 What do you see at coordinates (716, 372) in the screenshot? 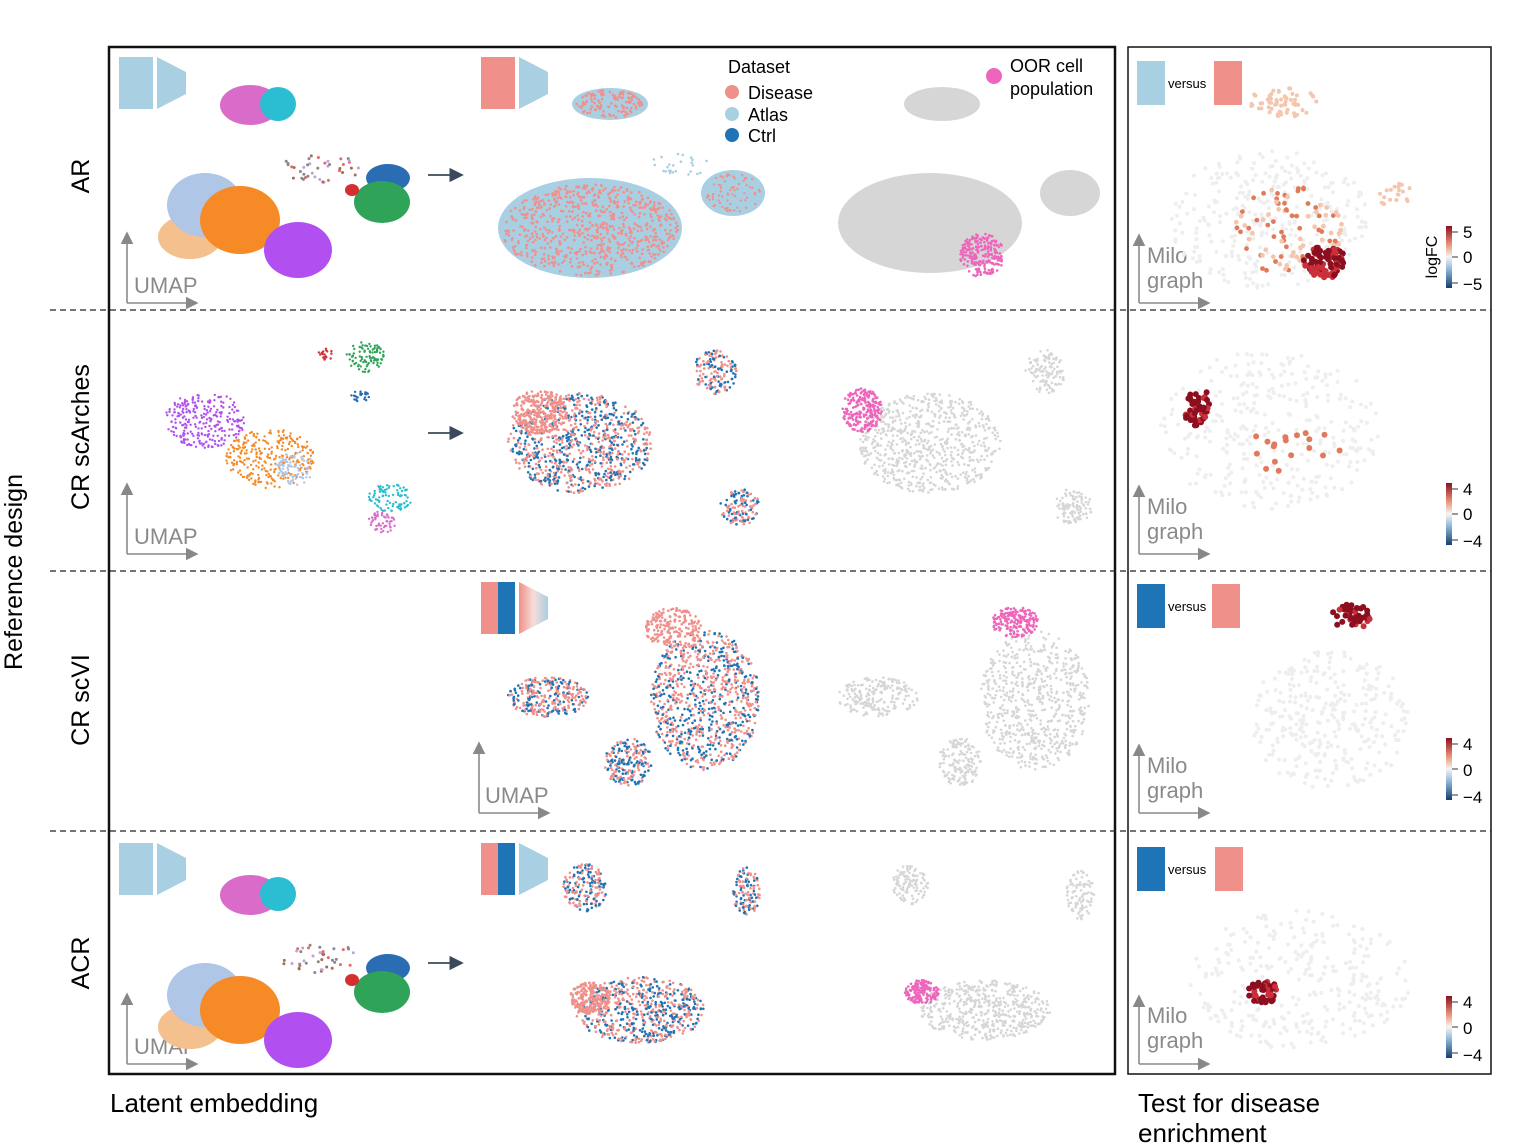
I see `scarches-query-top` at bounding box center [716, 372].